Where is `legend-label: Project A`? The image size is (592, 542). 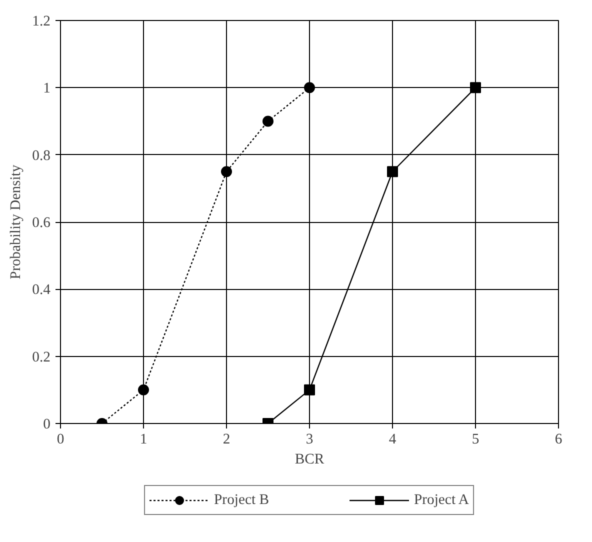
legend-label: Project A is located at coordinates (441, 500).